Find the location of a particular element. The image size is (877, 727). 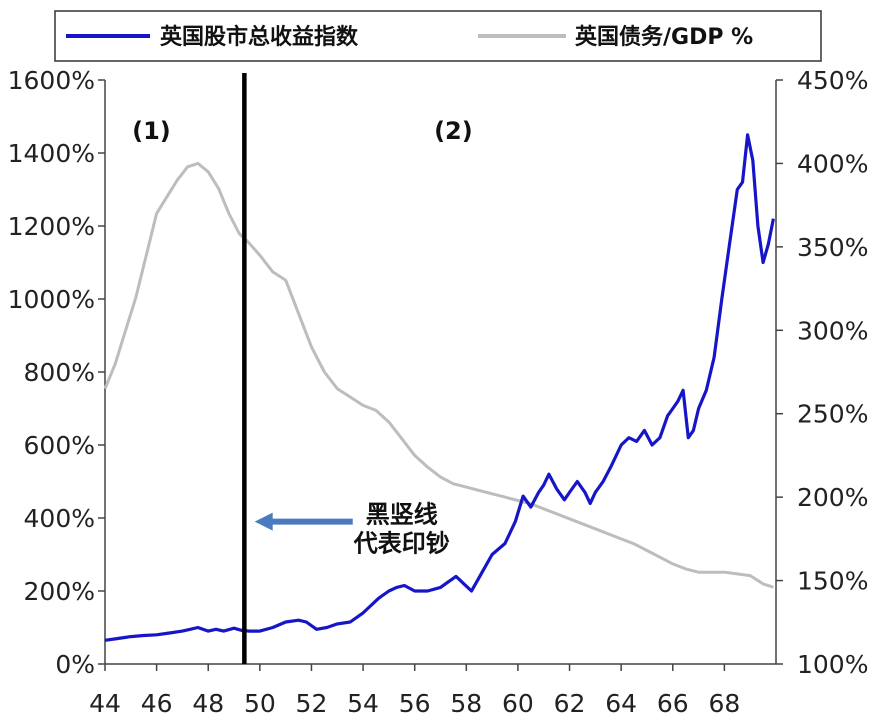

x-tick-label: 56 is located at coordinates (415, 703).